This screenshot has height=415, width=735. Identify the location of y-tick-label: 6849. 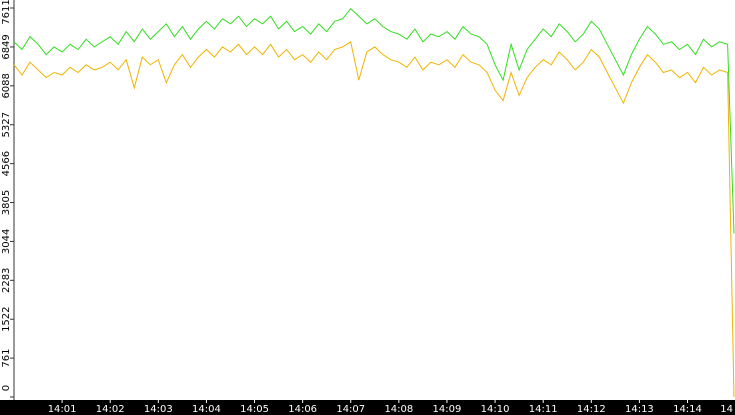
(6, 46).